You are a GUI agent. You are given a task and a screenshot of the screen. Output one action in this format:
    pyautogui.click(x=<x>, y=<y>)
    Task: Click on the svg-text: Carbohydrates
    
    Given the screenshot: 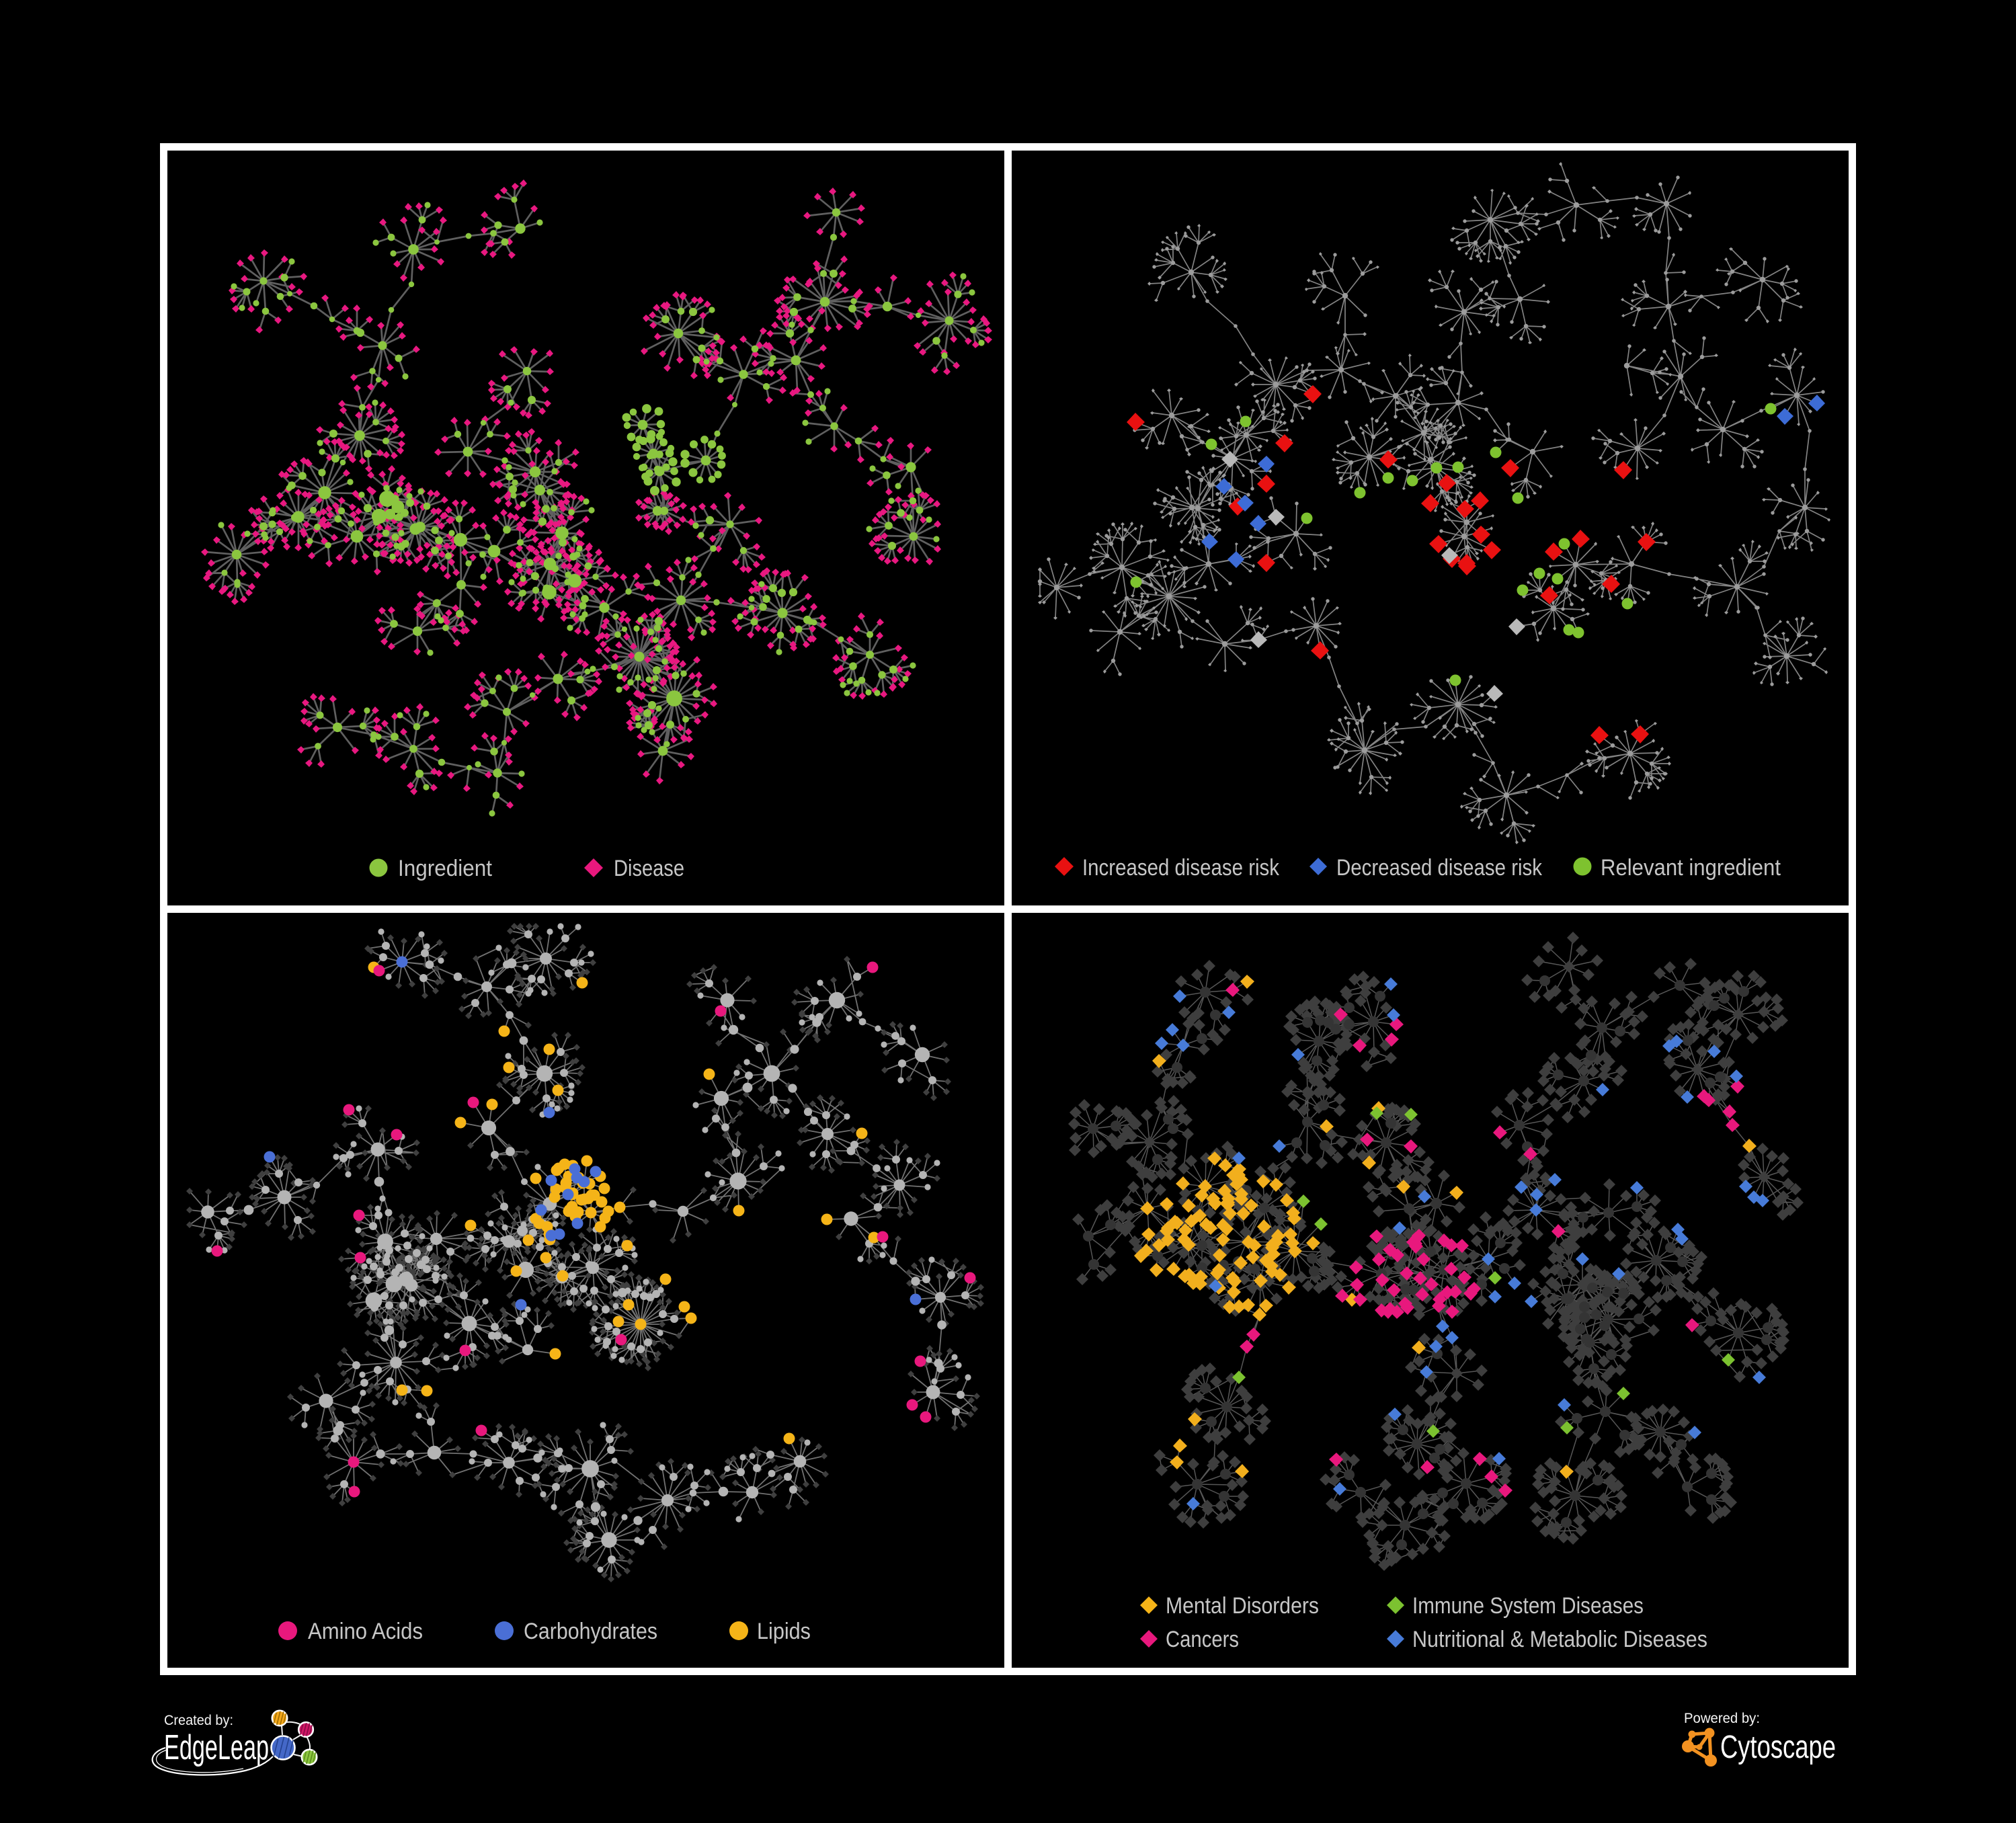 What is the action you would take?
    pyautogui.click(x=590, y=1631)
    